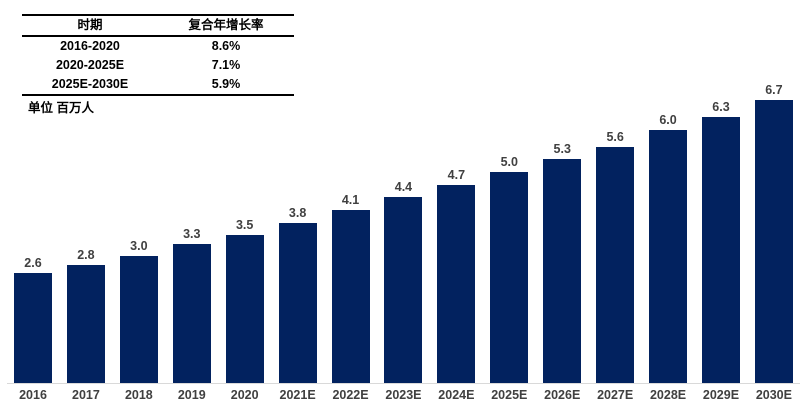 The image size is (807, 410). Describe the element at coordinates (297, 213) in the screenshot. I see `bar-value-label: 3.8` at that location.